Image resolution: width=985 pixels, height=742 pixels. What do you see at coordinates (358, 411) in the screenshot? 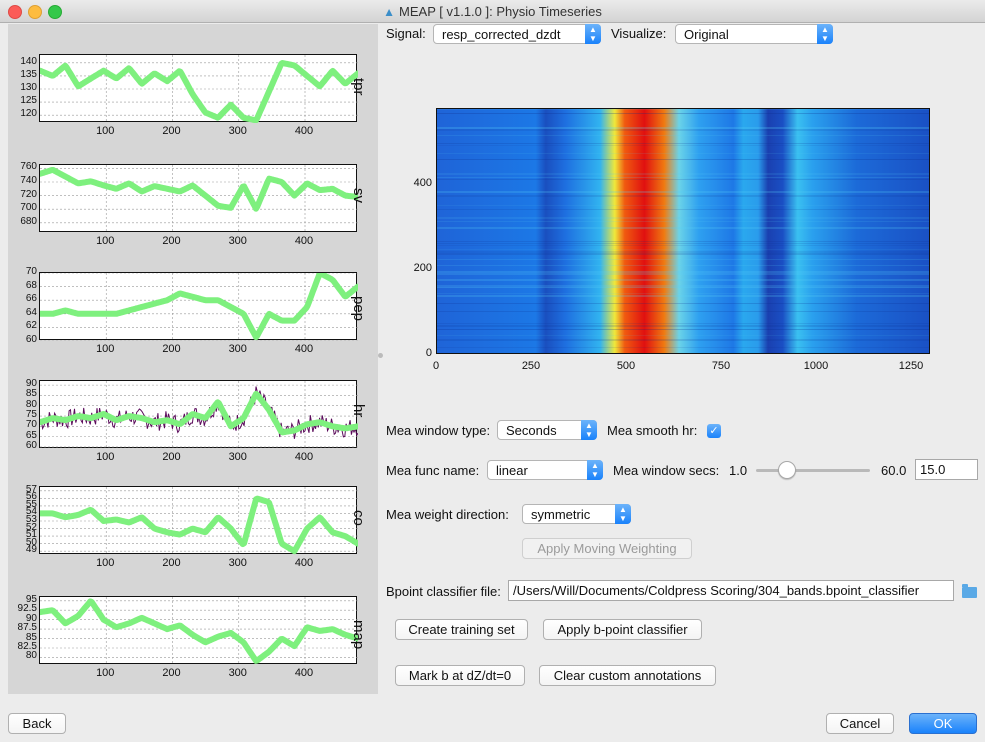
I see `plot-label-hr: hr` at bounding box center [358, 411].